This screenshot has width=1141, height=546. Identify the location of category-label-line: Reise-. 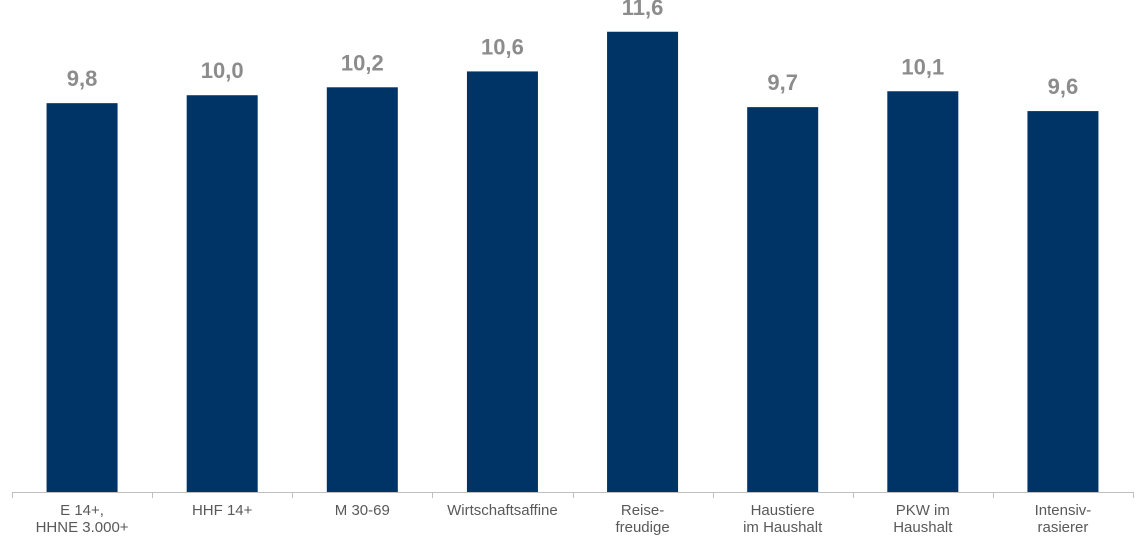
(642, 510).